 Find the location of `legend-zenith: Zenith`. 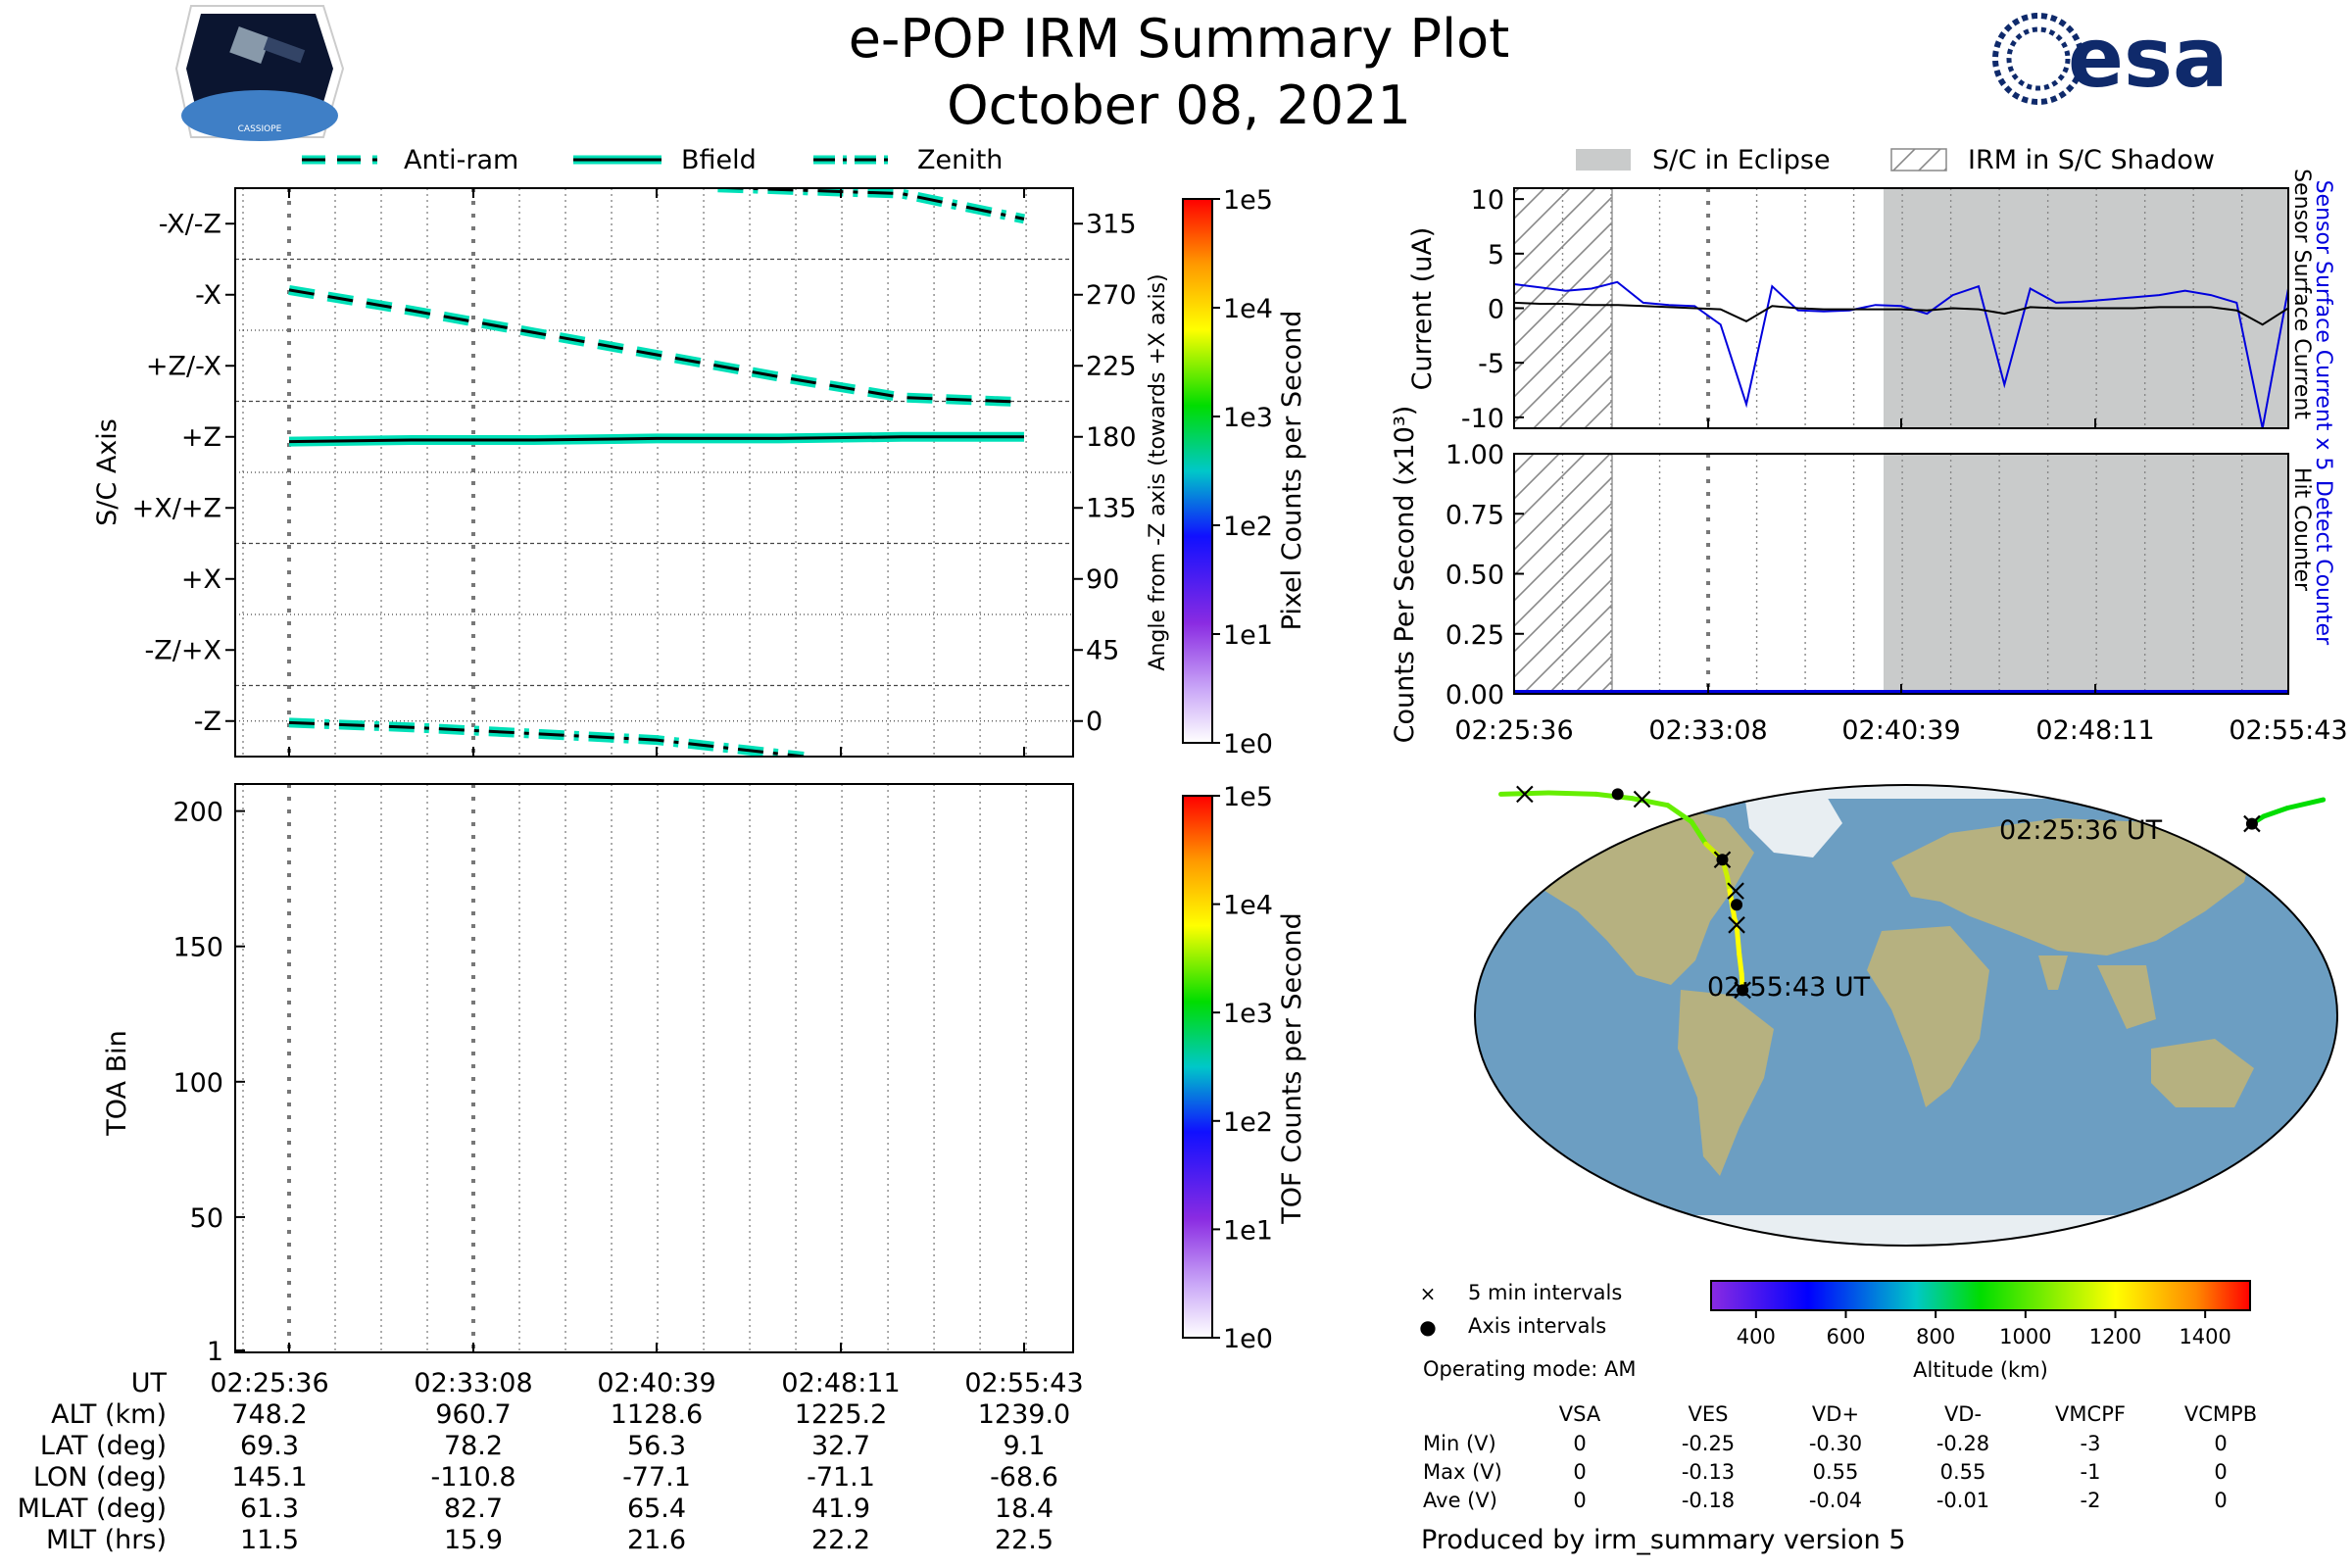

legend-zenith: Zenith is located at coordinates (960, 160).